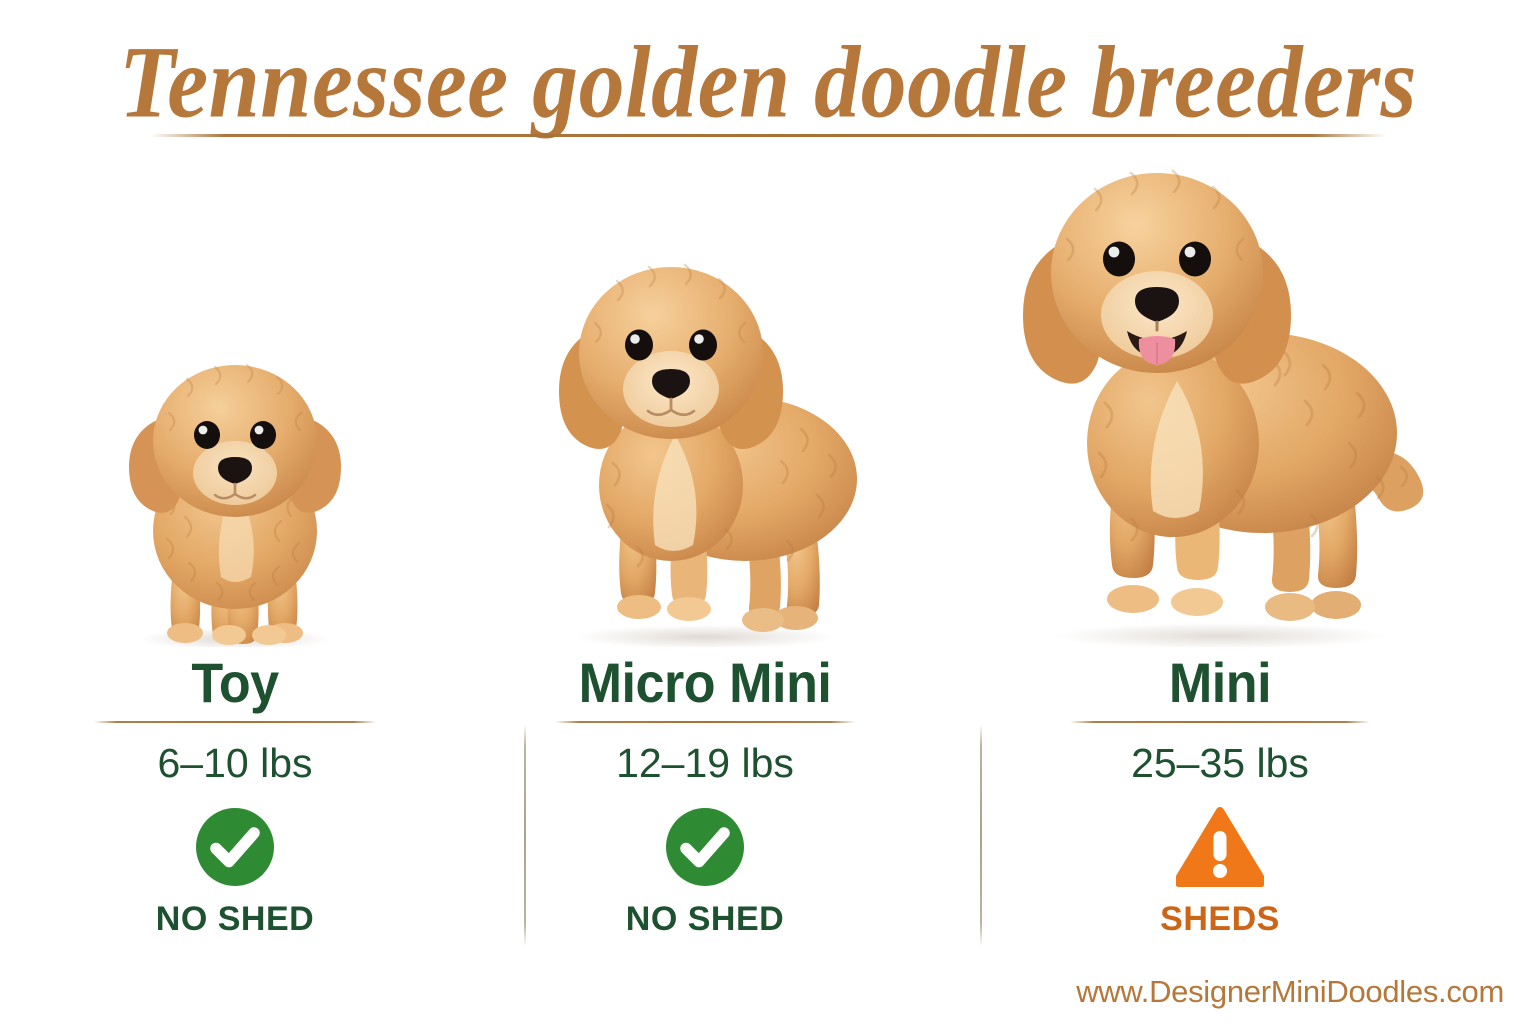 The image size is (1536, 1024). Describe the element at coordinates (235, 919) in the screenshot. I see `shed-status-toy: NO SHED` at that location.